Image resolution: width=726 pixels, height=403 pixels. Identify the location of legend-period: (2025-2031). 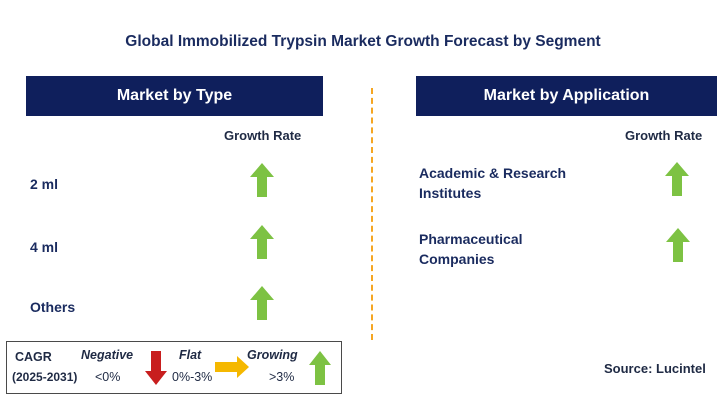
(45, 377).